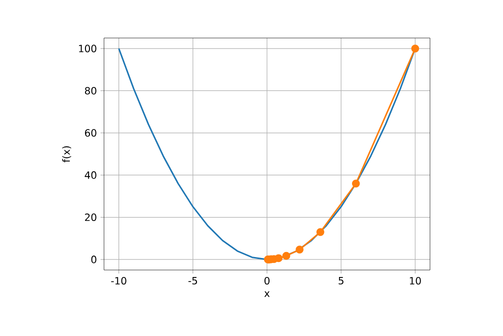 The image size is (503, 336). I want to click on x-tick-label: 5, so click(341, 280).